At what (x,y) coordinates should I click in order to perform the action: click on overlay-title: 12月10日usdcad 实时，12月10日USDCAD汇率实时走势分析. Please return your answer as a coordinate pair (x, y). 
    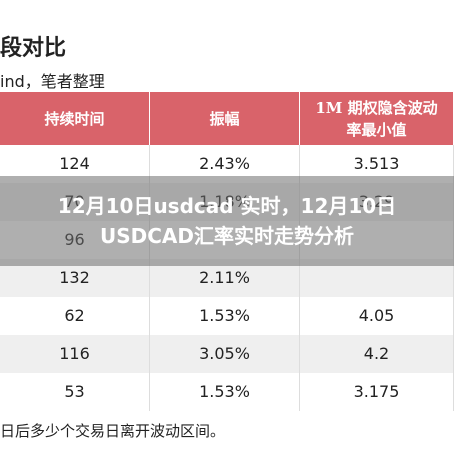
    Looking at the image, I should click on (227, 221).